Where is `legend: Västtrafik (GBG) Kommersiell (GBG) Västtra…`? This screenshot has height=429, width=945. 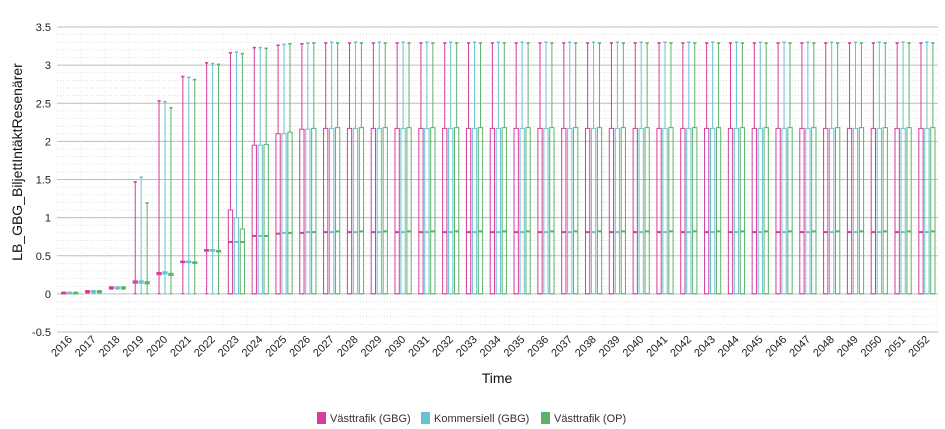 legend: Västtrafik (GBG) Kommersiell (GBG) Västtra… is located at coordinates (471, 418).